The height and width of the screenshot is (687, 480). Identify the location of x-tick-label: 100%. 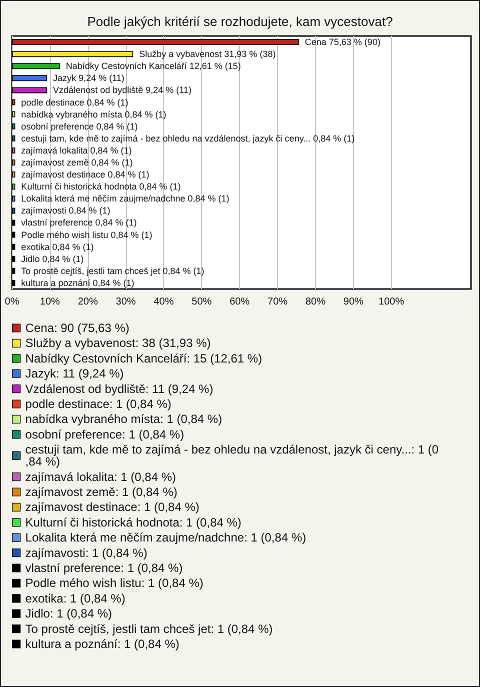
(391, 302).